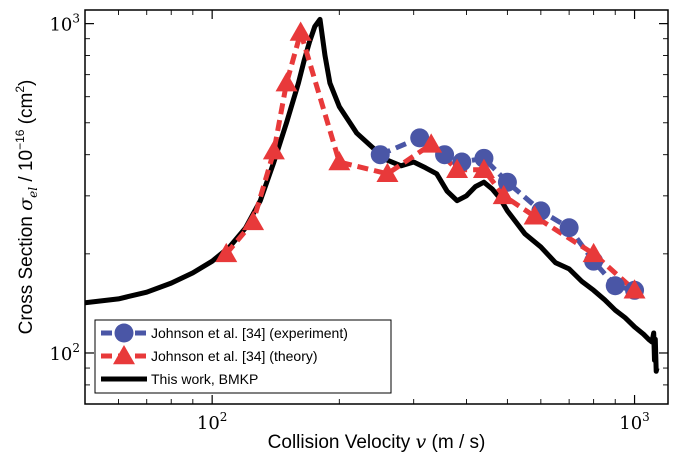 The width and height of the screenshot is (682, 461). Describe the element at coordinates (26, 207) in the screenshot. I see `y-axis-title: Cross Section σel / 10−16 (cm2)` at that location.